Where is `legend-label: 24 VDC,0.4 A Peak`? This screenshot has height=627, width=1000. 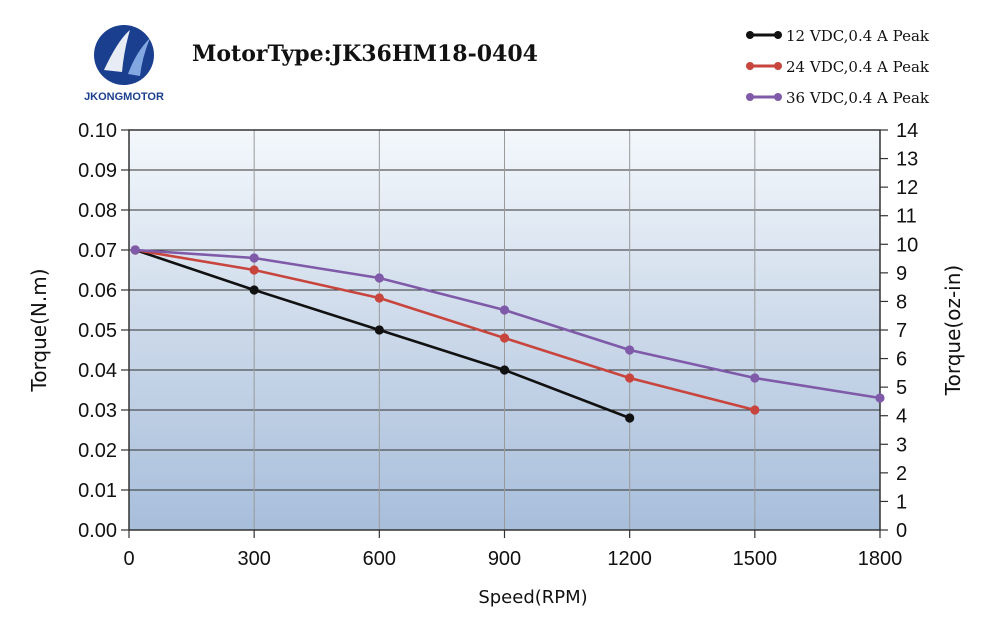
legend-label: 24 VDC,0.4 A Peak is located at coordinates (858, 67).